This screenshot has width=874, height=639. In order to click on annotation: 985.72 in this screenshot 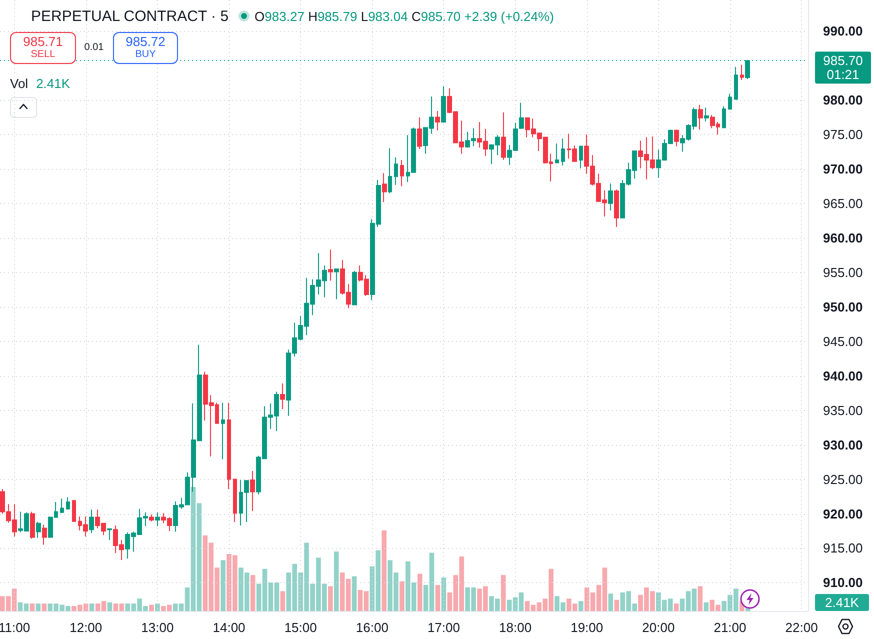, I will do `click(145, 41)`.